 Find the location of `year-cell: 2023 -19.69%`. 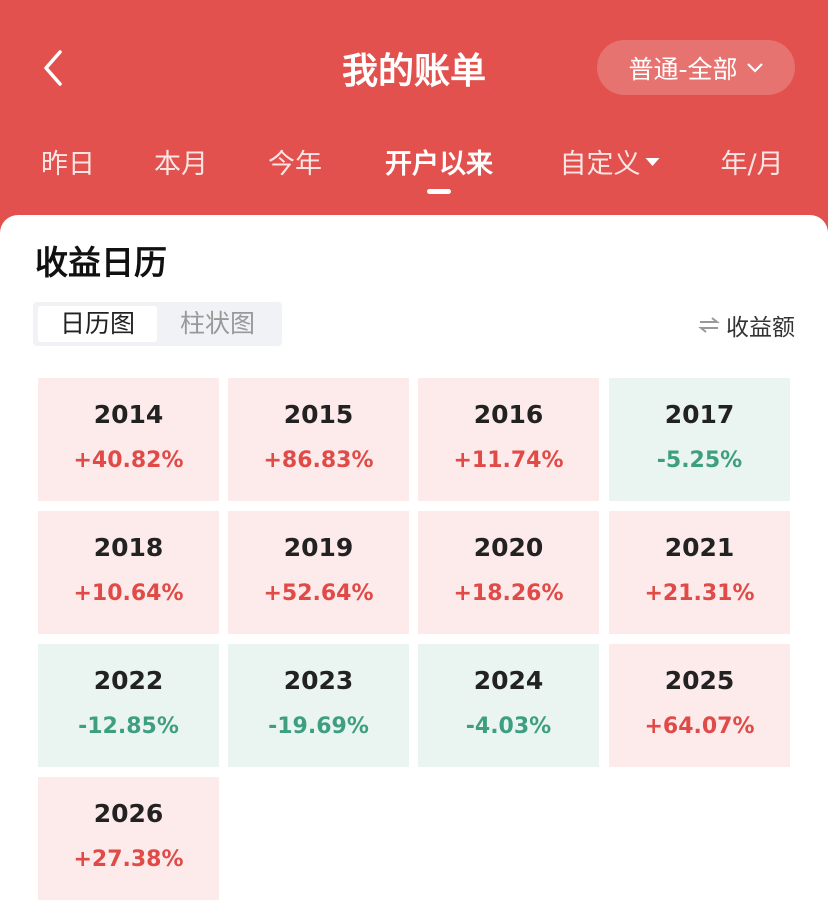

year-cell: 2023 -19.69% is located at coordinates (318, 705).